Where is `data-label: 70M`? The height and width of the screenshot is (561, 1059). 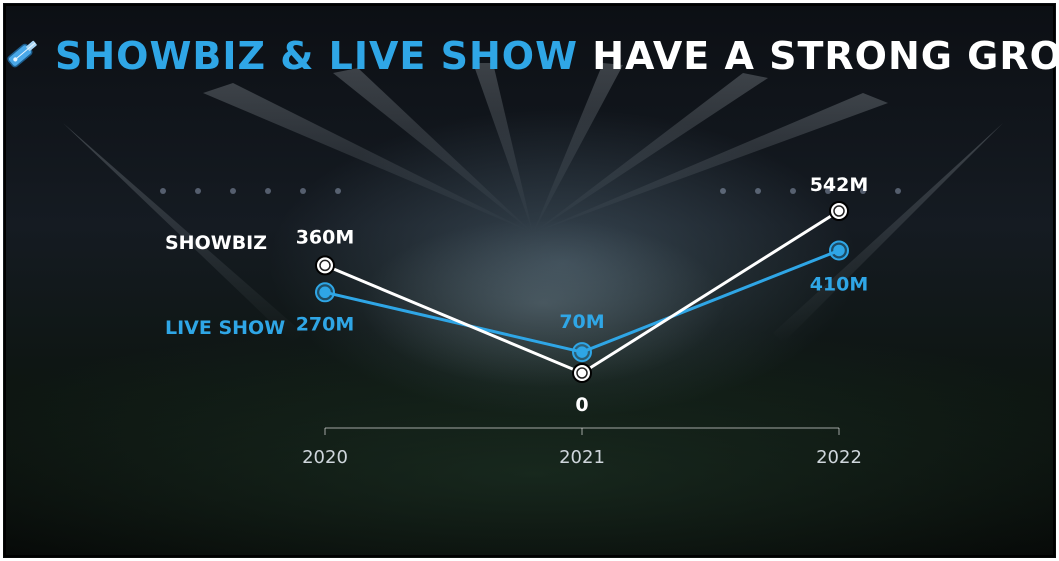
data-label: 70M is located at coordinates (581, 322).